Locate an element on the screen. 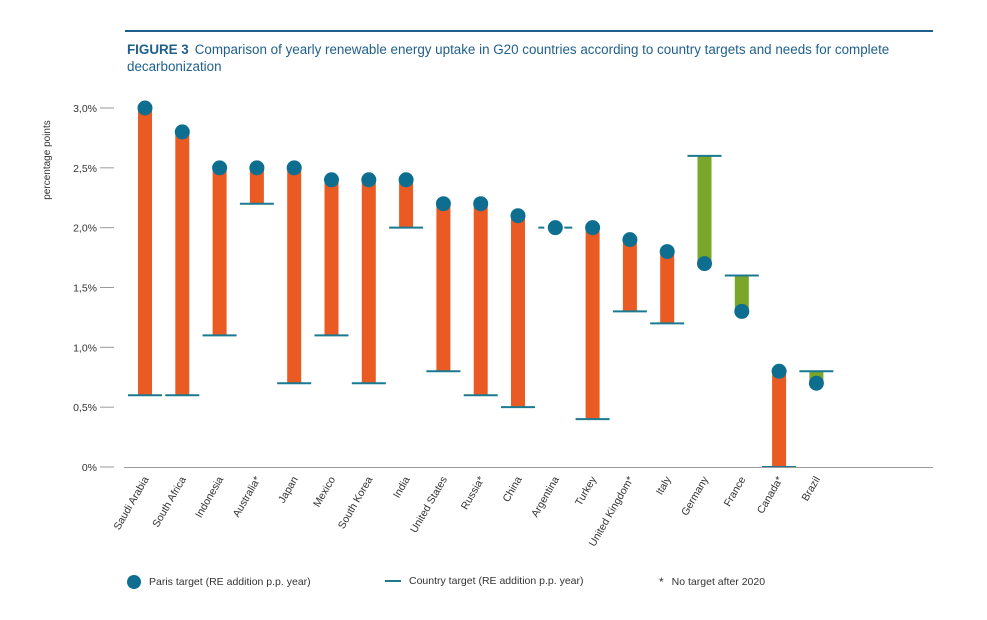  y-tick-label: 0,5% is located at coordinates (85, 408).